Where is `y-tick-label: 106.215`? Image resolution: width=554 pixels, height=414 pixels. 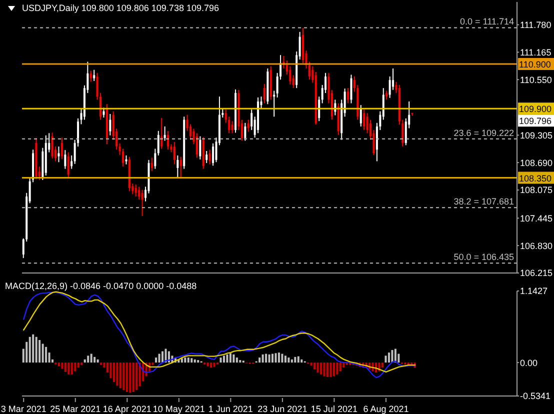
y-tick-label: 106.215 is located at coordinates (536, 273).